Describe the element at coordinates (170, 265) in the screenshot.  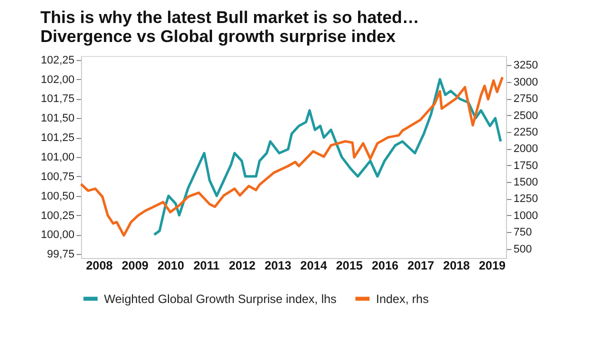
I see `x-tick-label: 2010` at that location.